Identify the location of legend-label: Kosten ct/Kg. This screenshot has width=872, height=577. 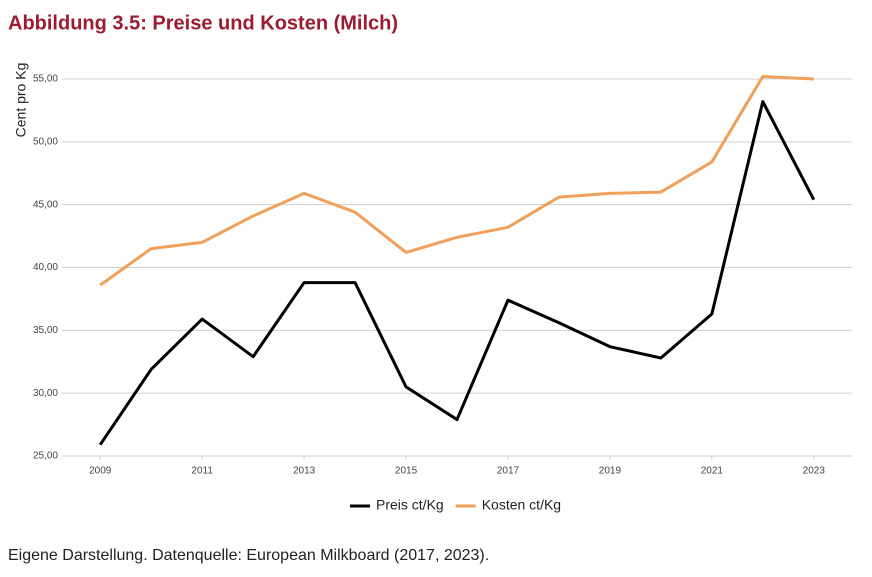
(521, 505).